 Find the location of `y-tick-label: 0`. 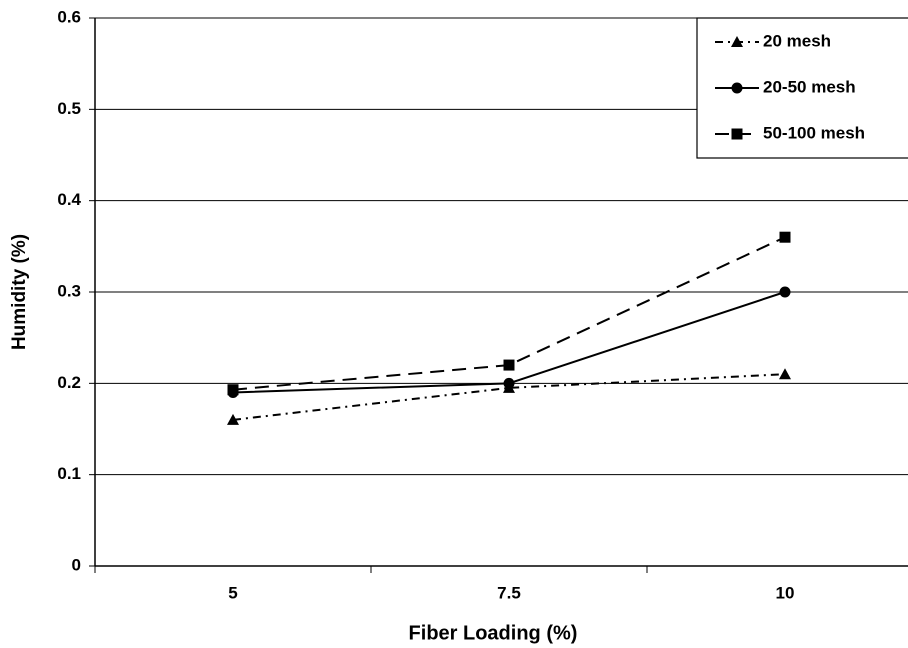

y-tick-label: 0 is located at coordinates (76, 564).